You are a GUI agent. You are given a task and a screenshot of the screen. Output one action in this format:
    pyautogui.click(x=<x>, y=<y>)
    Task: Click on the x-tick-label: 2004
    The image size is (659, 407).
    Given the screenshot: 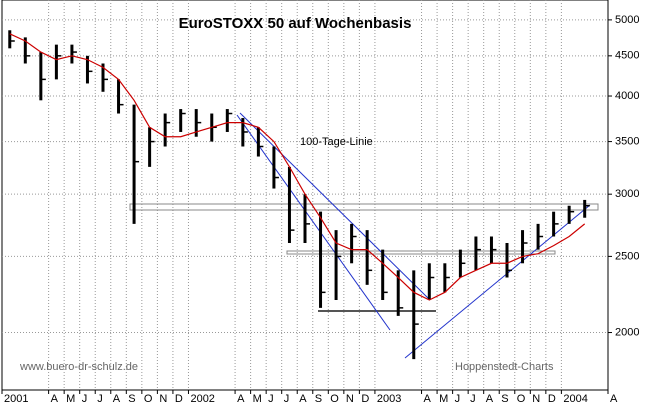 What is the action you would take?
    pyautogui.click(x=575, y=399)
    